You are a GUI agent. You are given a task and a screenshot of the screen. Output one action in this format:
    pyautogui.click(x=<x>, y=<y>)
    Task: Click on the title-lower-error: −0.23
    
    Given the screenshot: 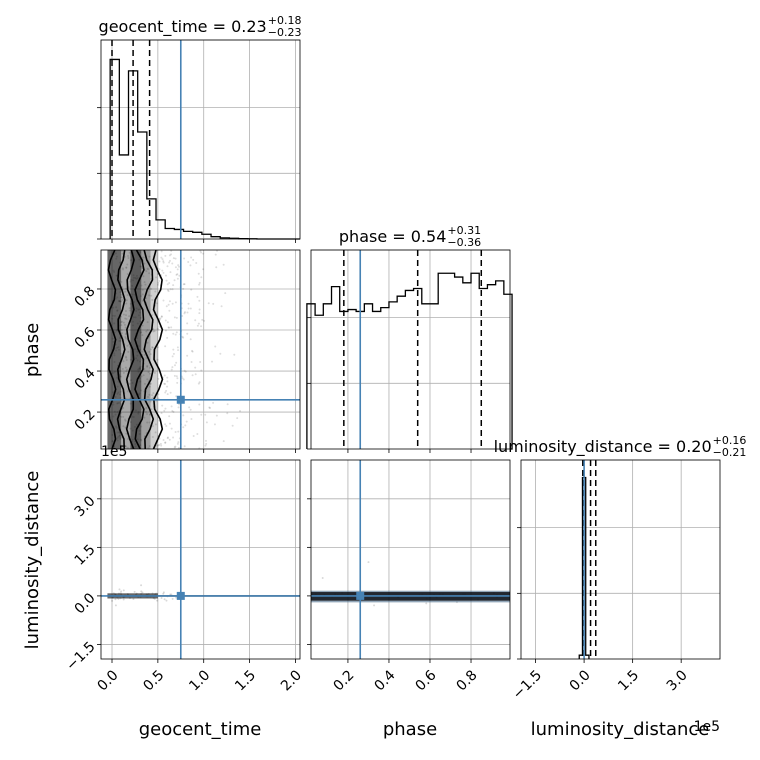 What is the action you would take?
    pyautogui.click(x=285, y=32)
    